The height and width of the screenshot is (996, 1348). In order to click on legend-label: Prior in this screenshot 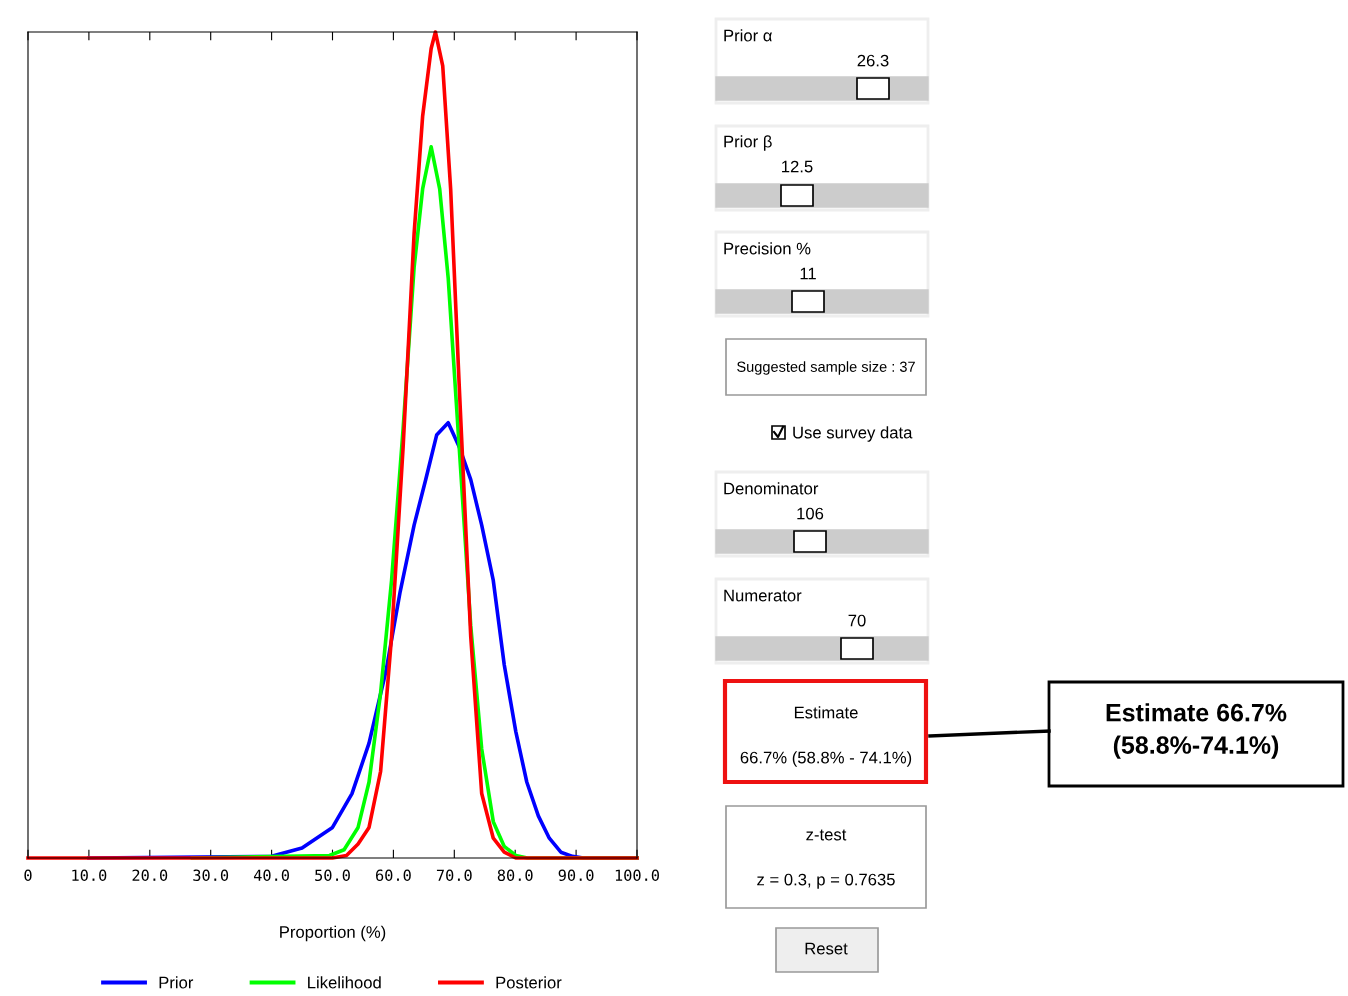, I will do `click(176, 982)`.